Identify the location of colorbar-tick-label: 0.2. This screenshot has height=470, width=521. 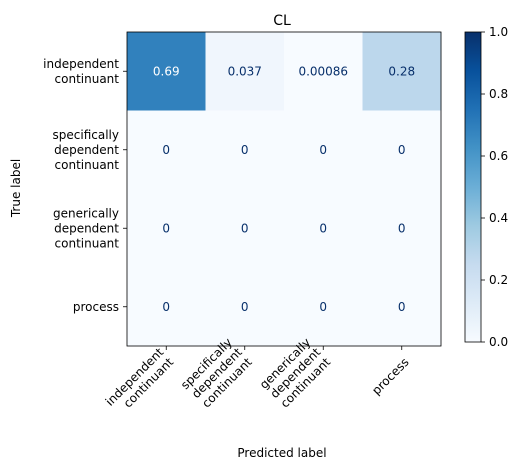
(498, 280).